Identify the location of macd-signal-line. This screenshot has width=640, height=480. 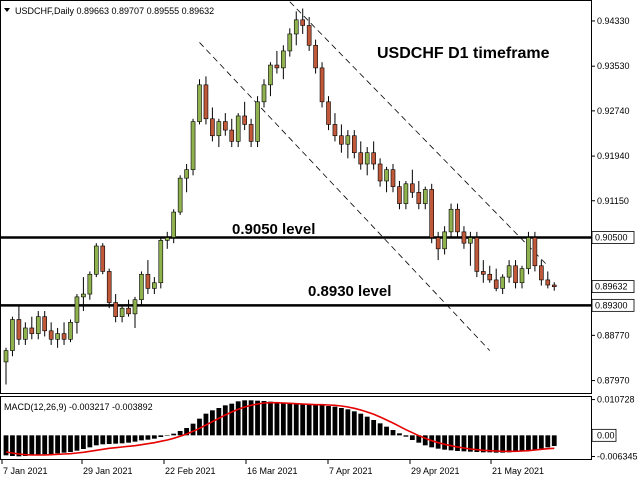
(280, 428).